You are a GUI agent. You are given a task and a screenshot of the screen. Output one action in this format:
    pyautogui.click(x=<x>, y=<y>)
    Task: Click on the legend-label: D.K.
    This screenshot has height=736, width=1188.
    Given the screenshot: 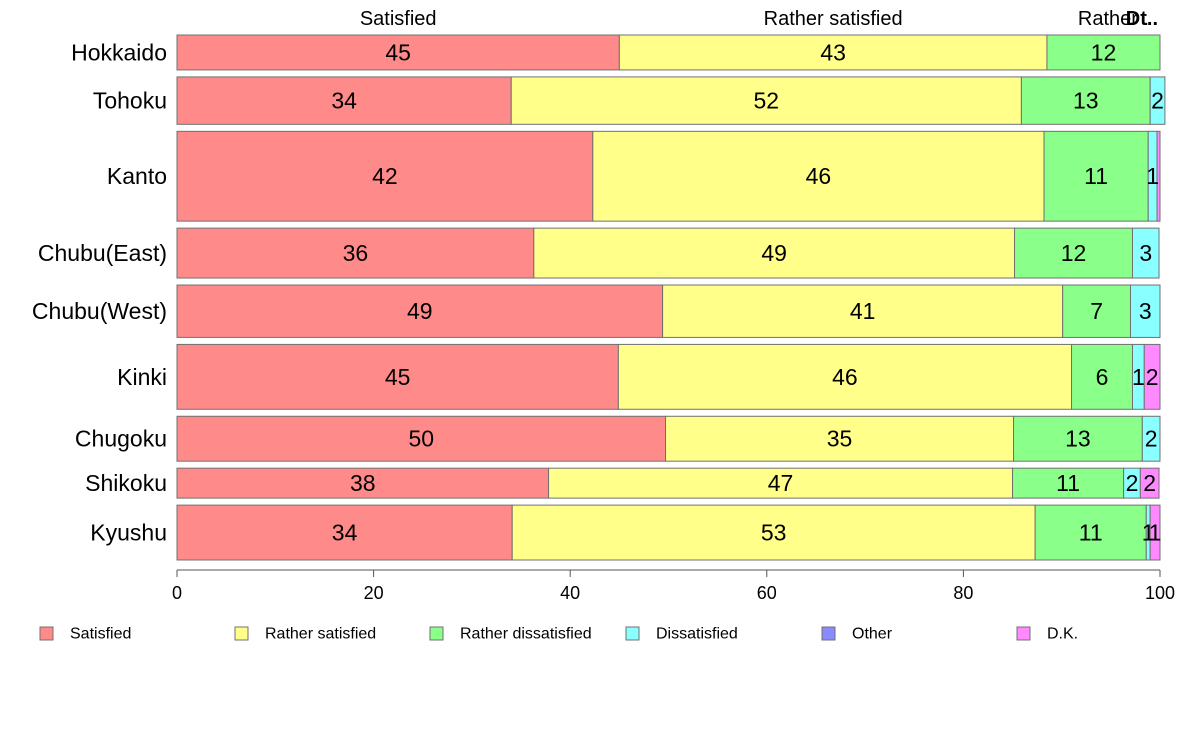 What is the action you would take?
    pyautogui.click(x=1062, y=634)
    